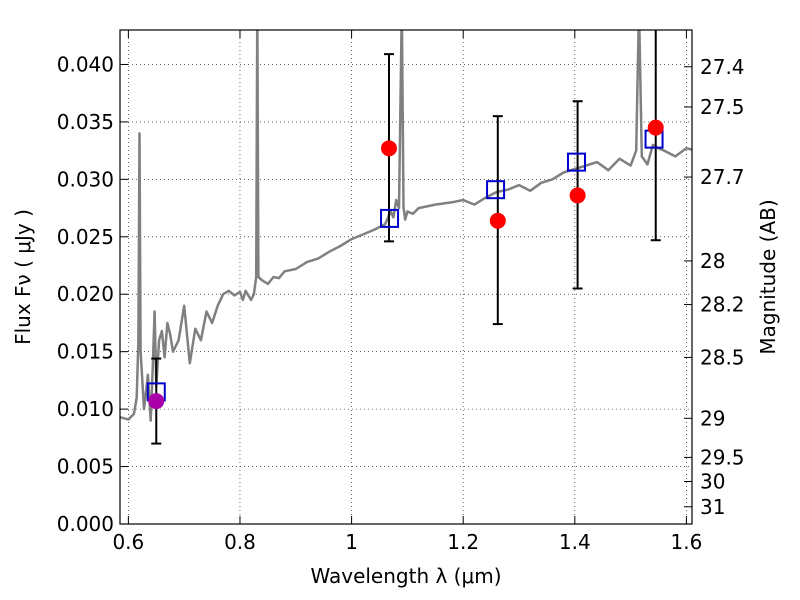 The width and height of the screenshot is (800, 600). What do you see at coordinates (85, 294) in the screenshot?
I see `y-tick-label: 0.020` at bounding box center [85, 294].